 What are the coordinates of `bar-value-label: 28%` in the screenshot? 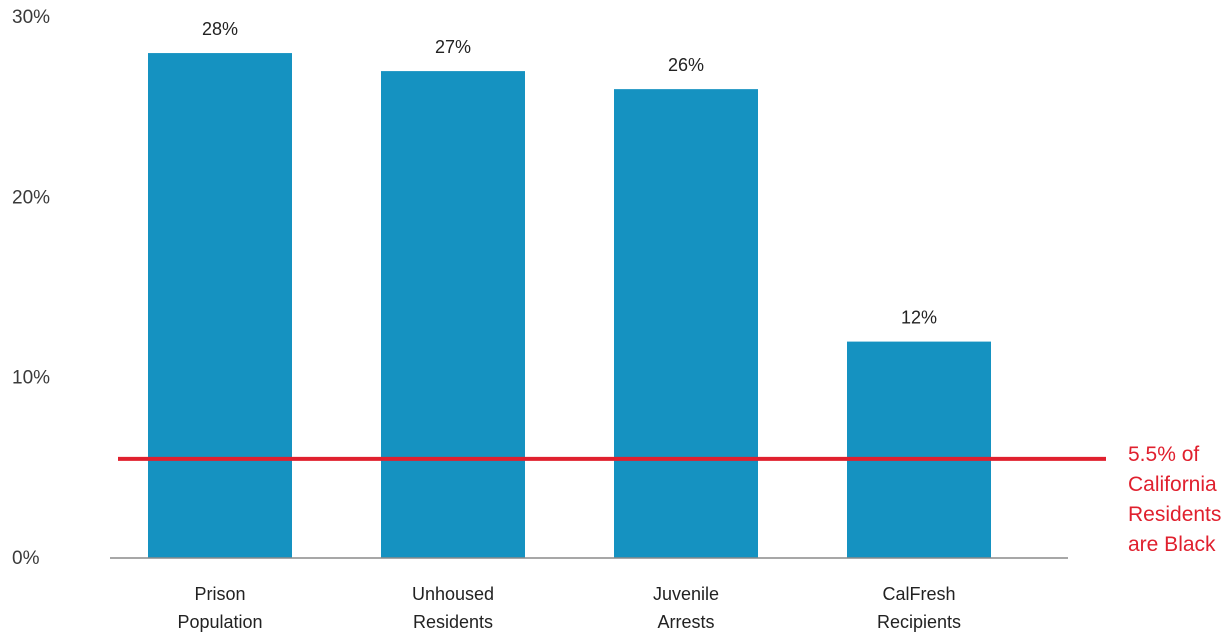 It's located at (220, 29).